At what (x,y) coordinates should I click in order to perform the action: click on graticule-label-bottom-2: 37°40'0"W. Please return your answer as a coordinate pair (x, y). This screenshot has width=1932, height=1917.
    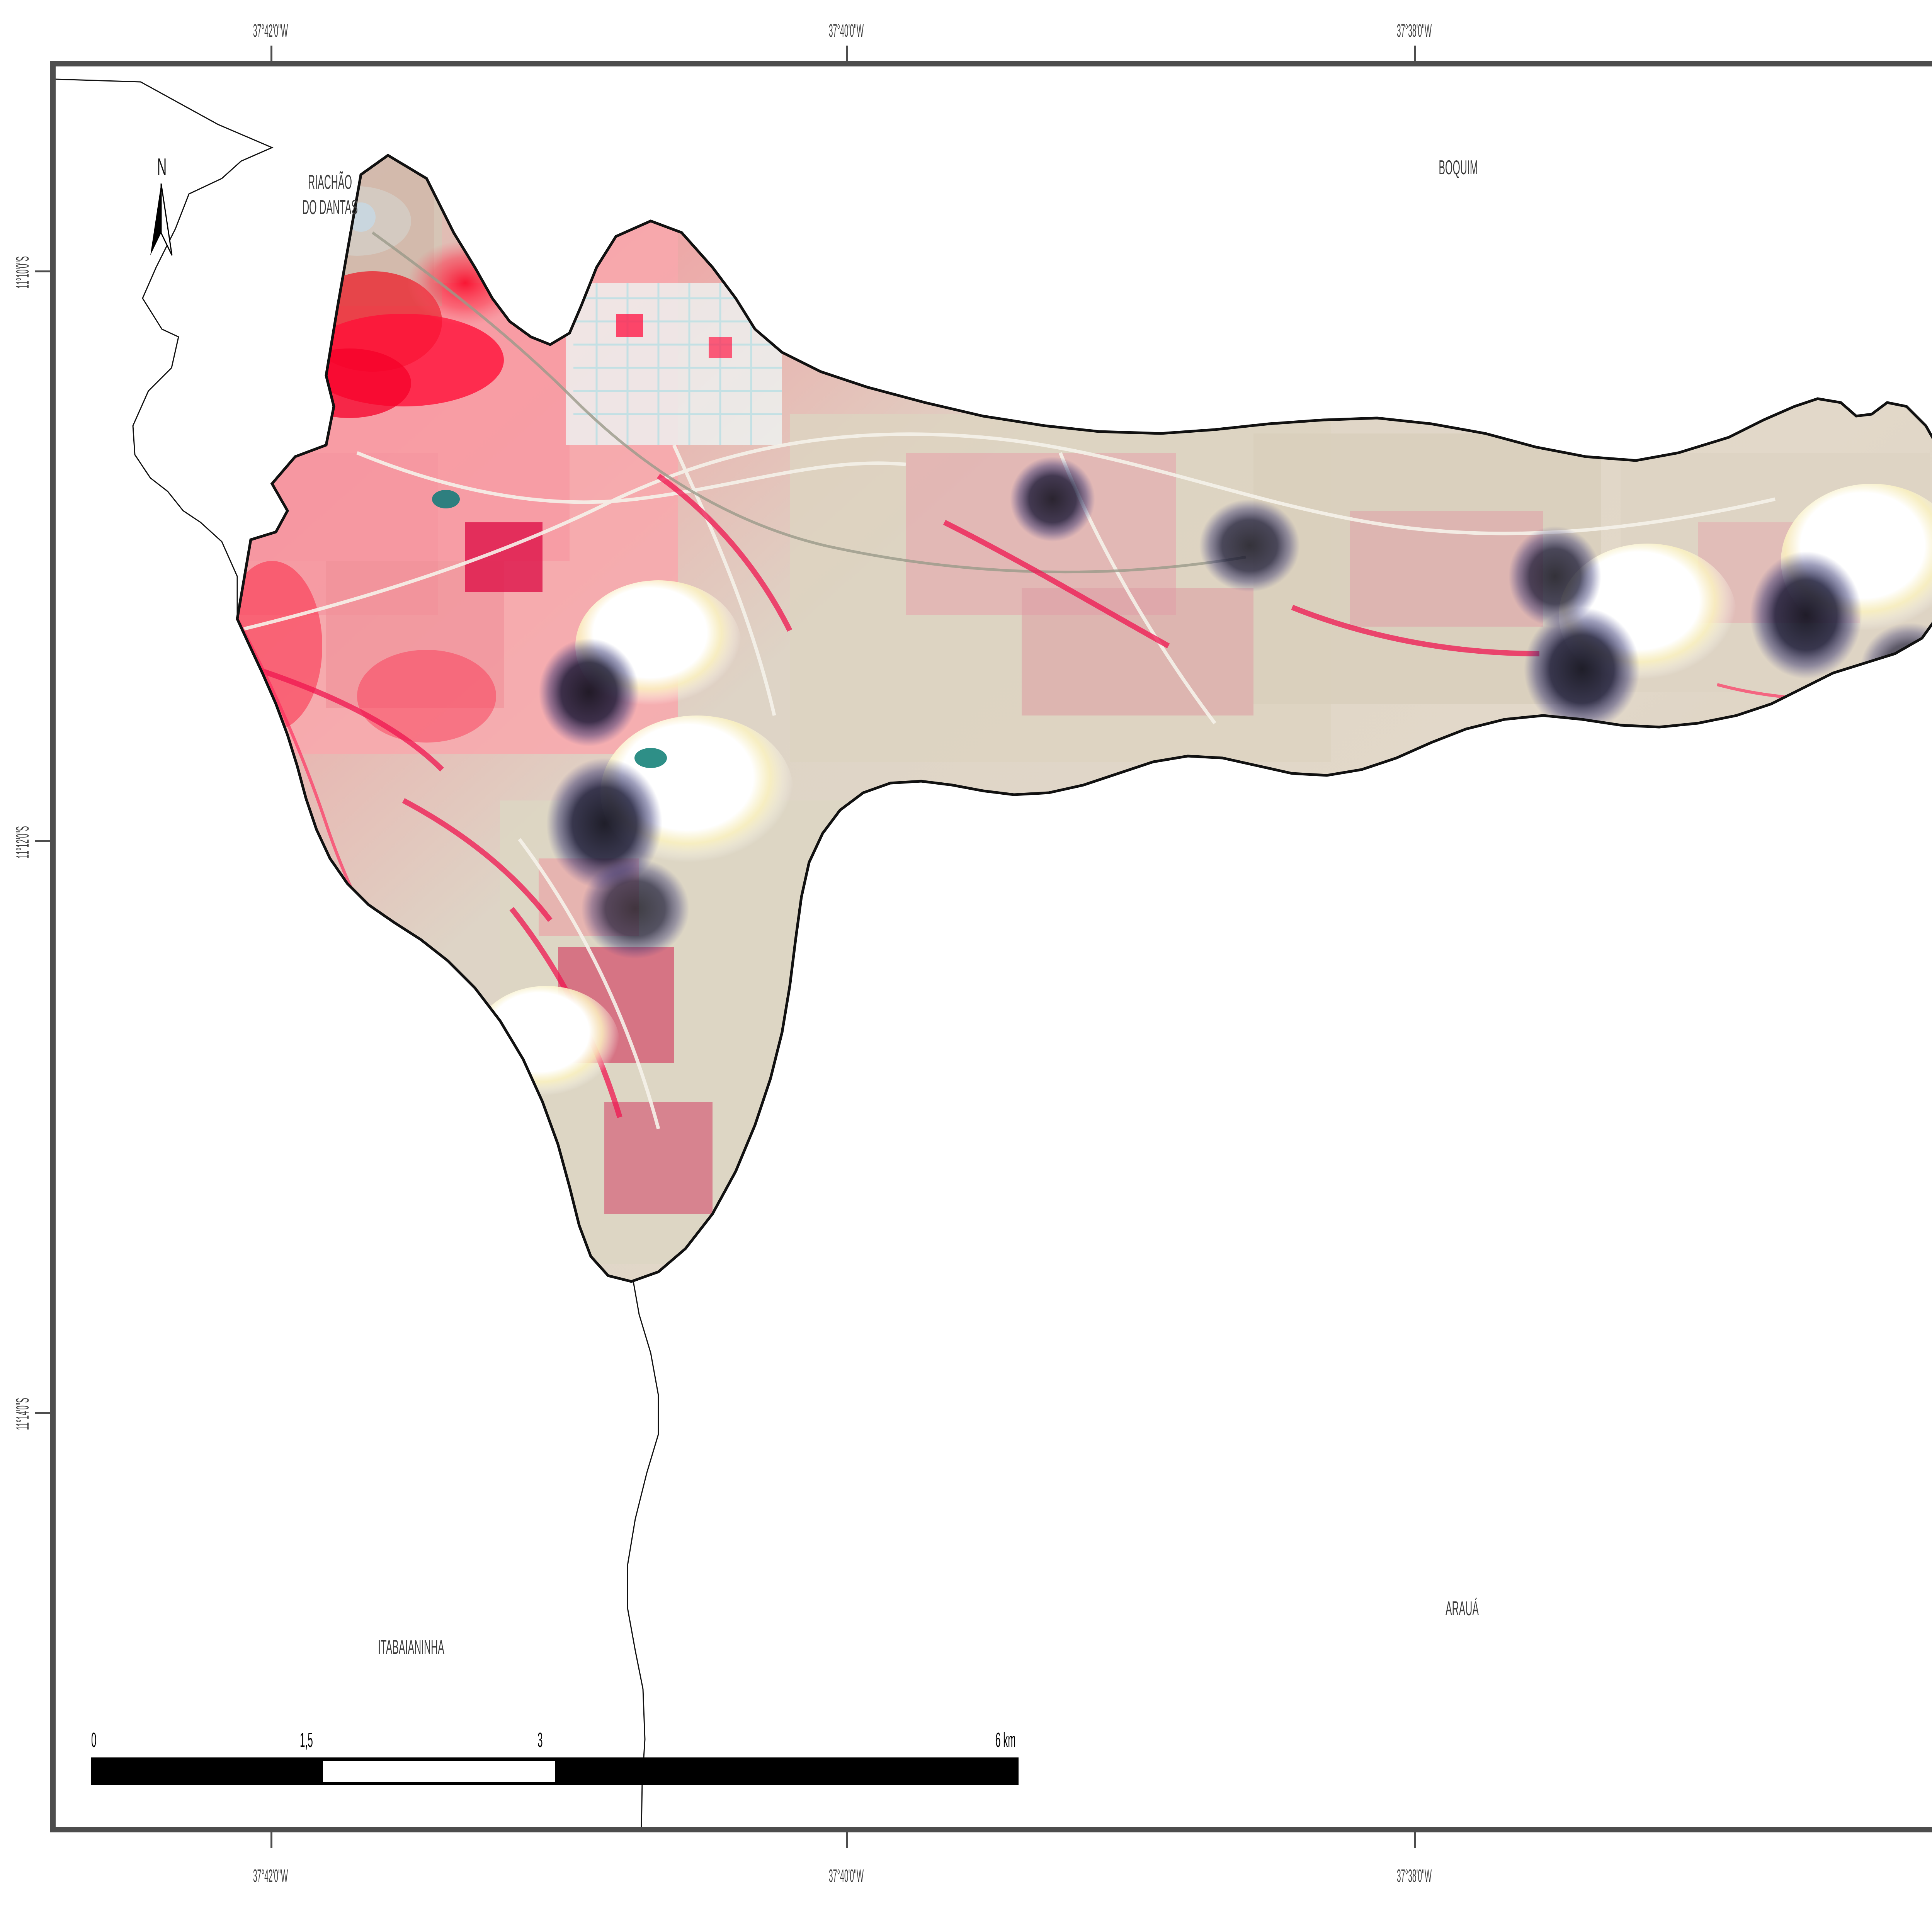
    Looking at the image, I should click on (846, 1876).